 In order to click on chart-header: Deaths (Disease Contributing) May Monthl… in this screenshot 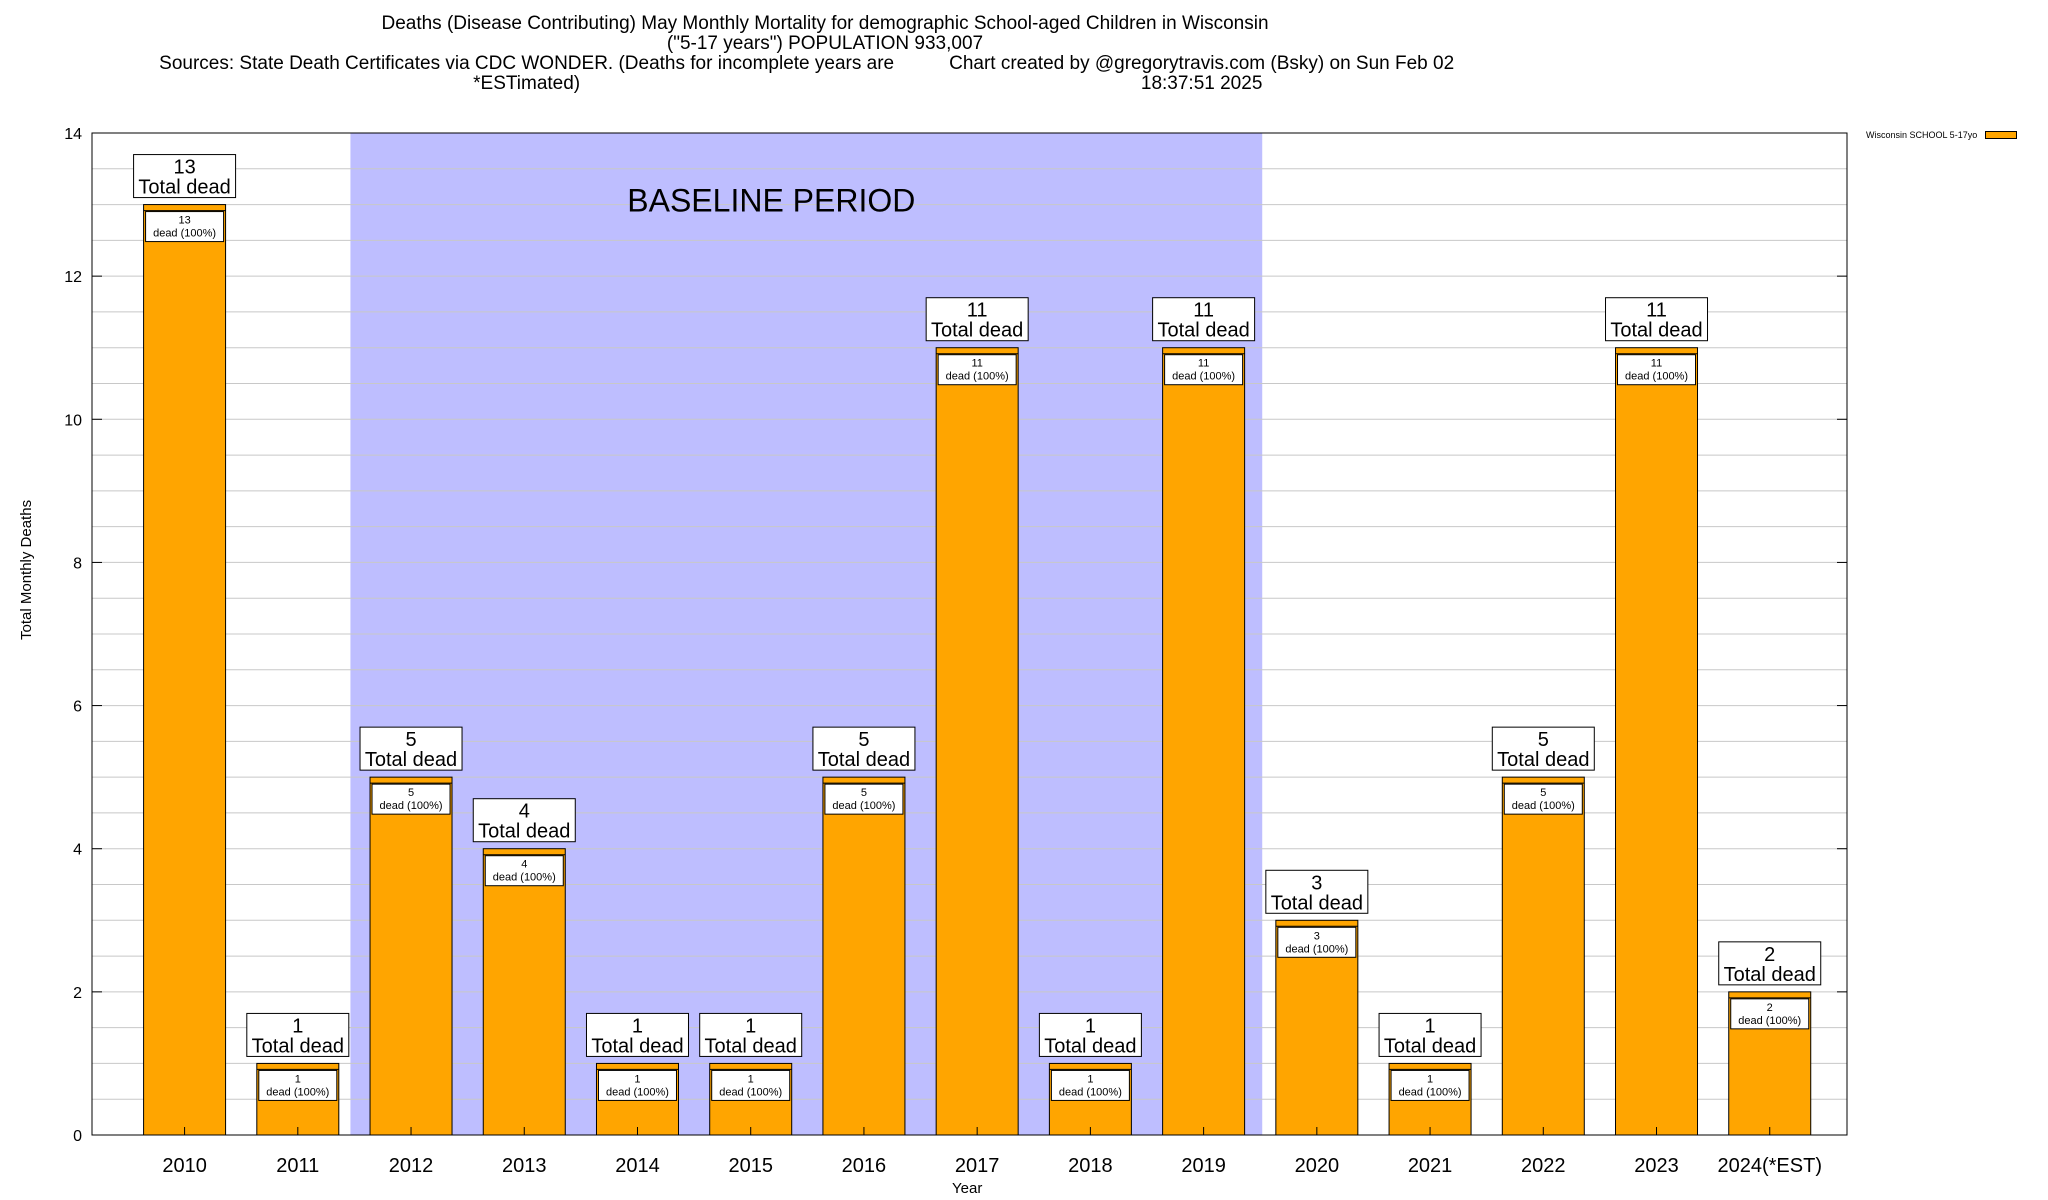, I will do `click(825, 54)`.